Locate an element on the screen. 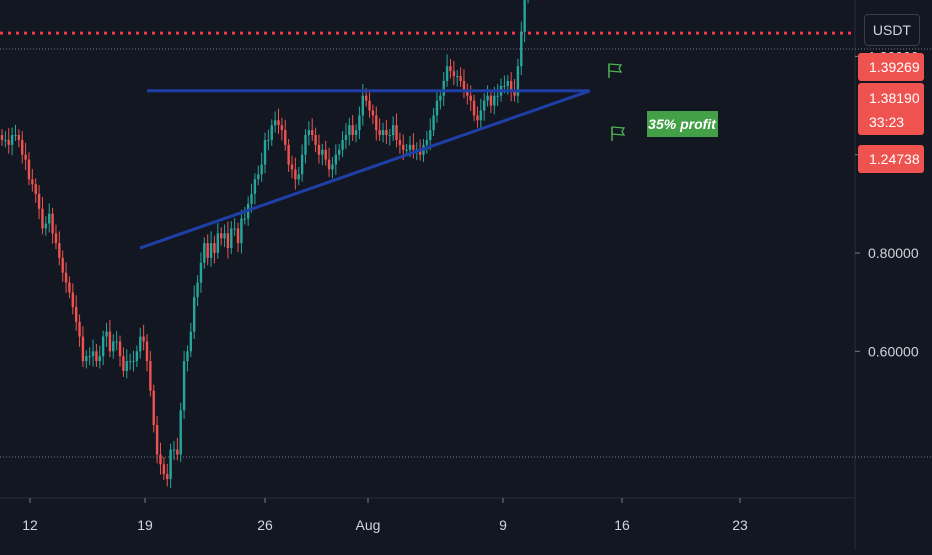 Image resolution: width=932 pixels, height=555 pixels. currency-selector: USDT is located at coordinates (891, 30).